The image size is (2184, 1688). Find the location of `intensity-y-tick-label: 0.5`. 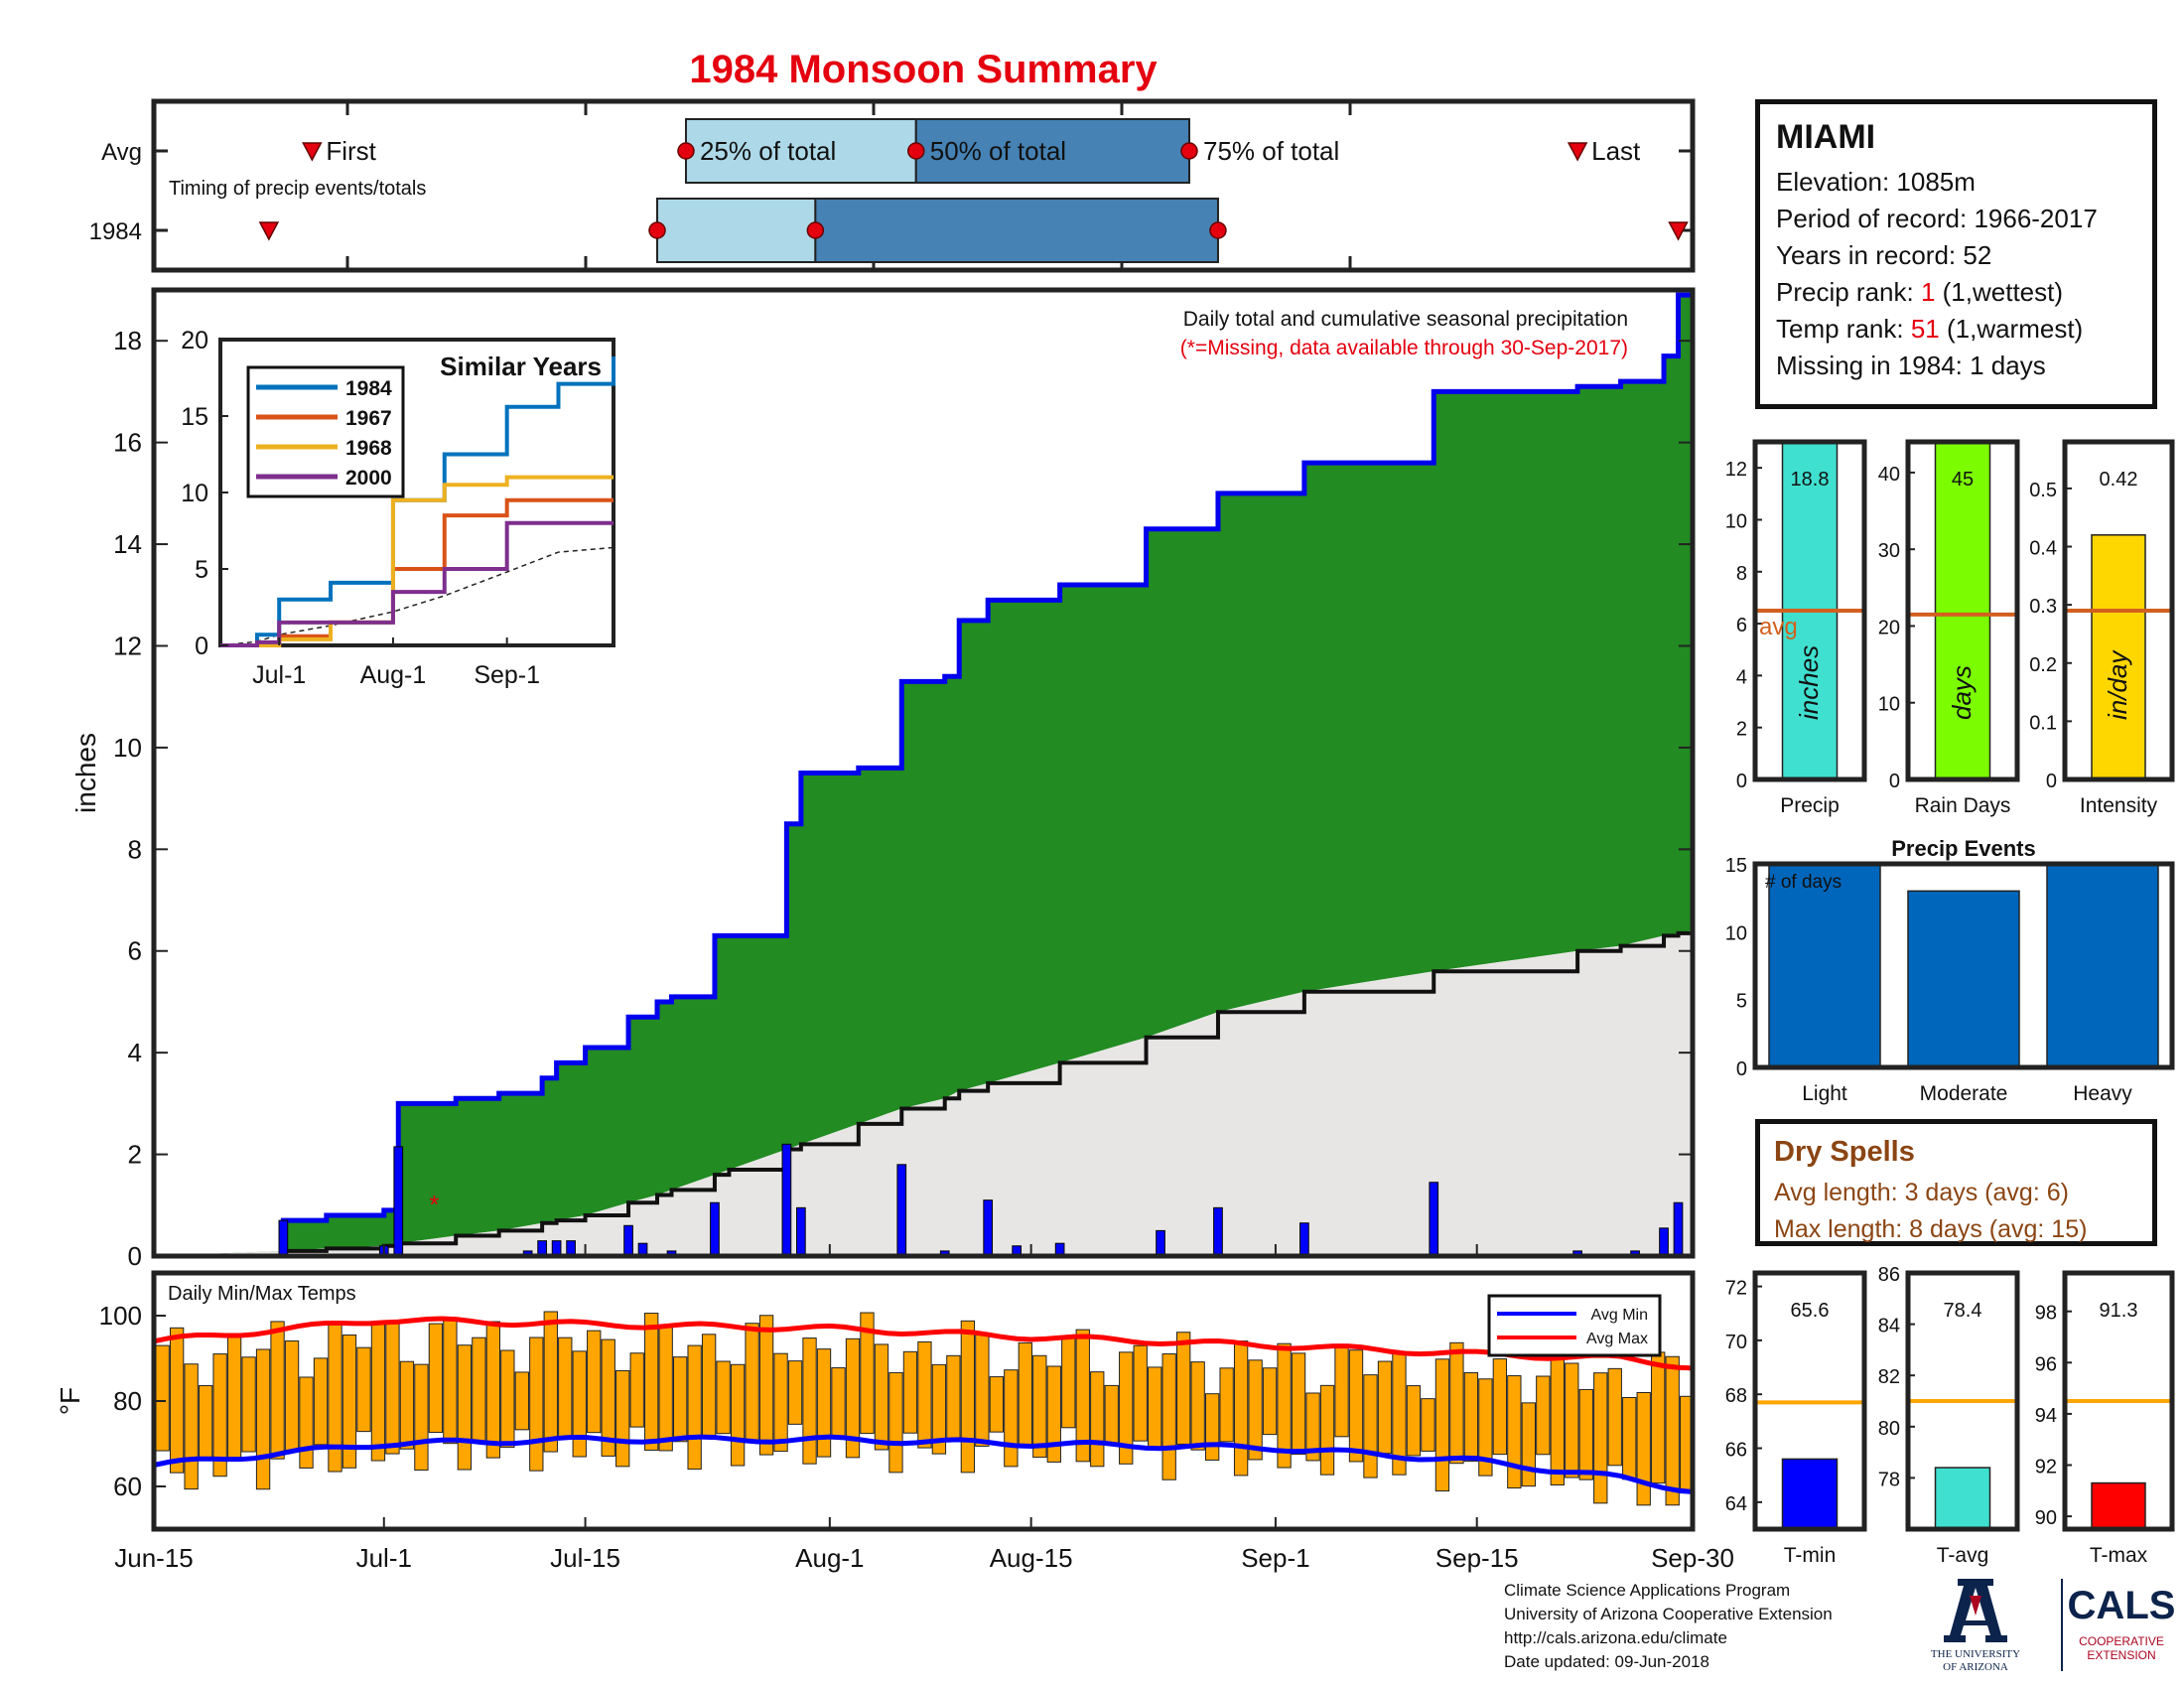

intensity-y-tick-label: 0.5 is located at coordinates (2043, 490).